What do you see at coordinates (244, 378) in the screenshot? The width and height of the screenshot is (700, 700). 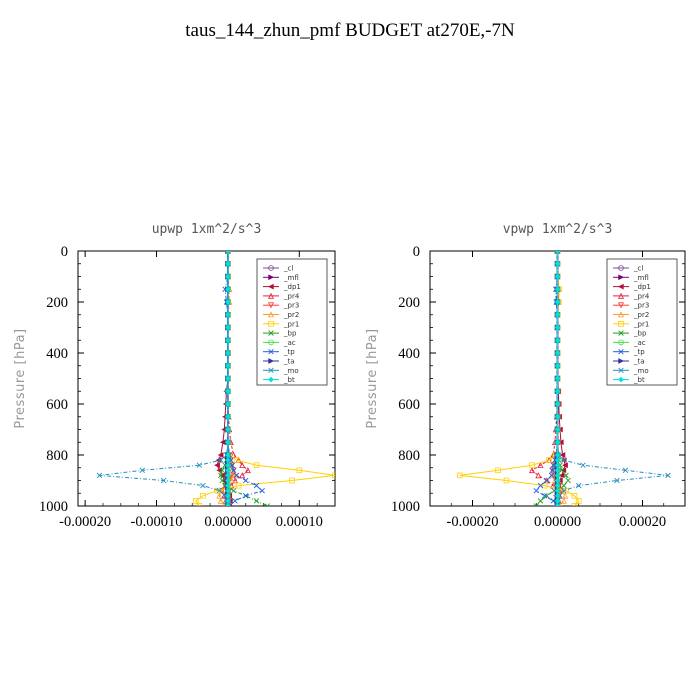 I see `series-line-tp` at bounding box center [244, 378].